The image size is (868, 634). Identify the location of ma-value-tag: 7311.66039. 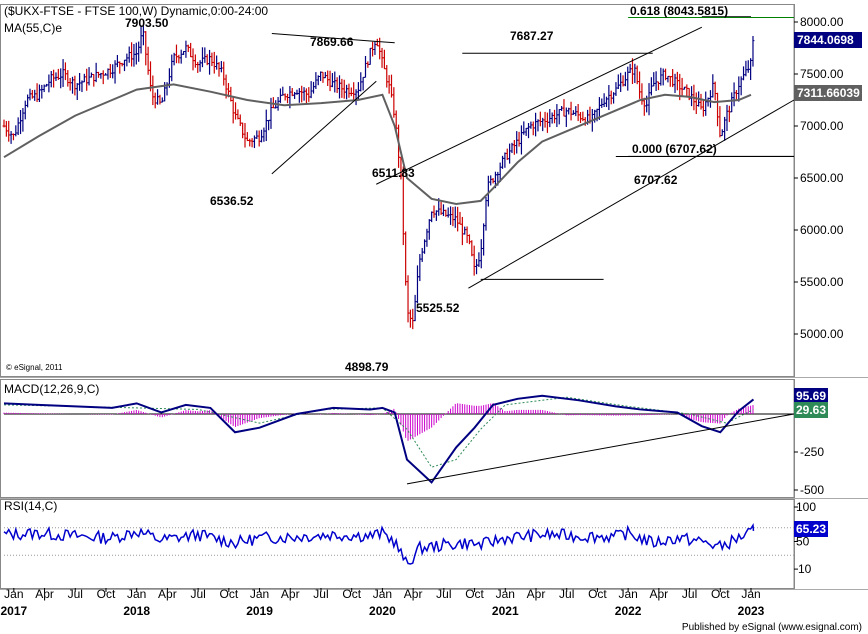
(828, 93).